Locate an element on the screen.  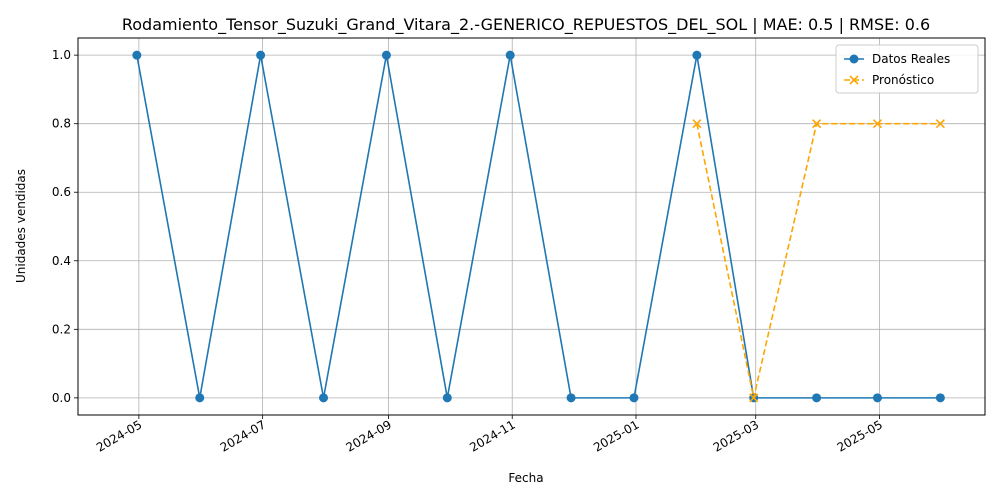
legend: Datos Reales Pronóstico is located at coordinates (907, 69).